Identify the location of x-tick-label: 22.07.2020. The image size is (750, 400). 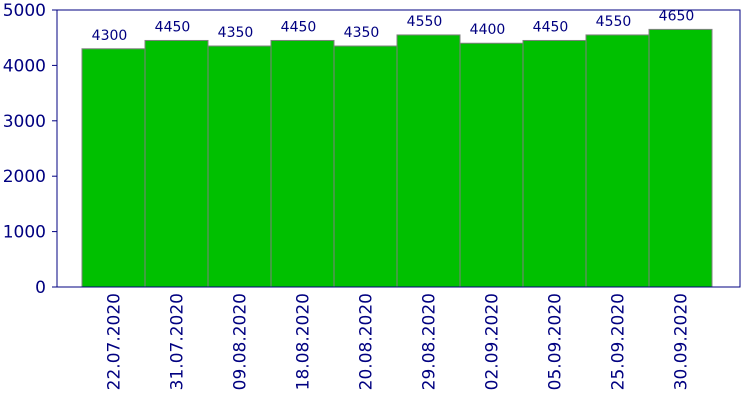
(115, 341).